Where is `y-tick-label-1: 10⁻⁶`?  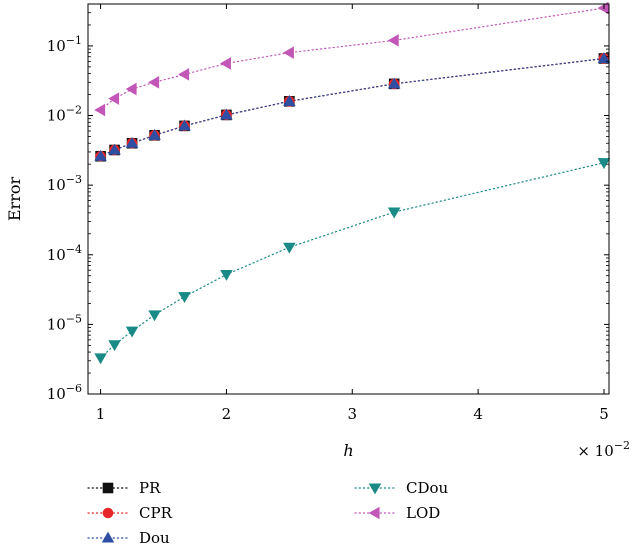 y-tick-label-1: 10⁻⁶ is located at coordinates (64, 392).